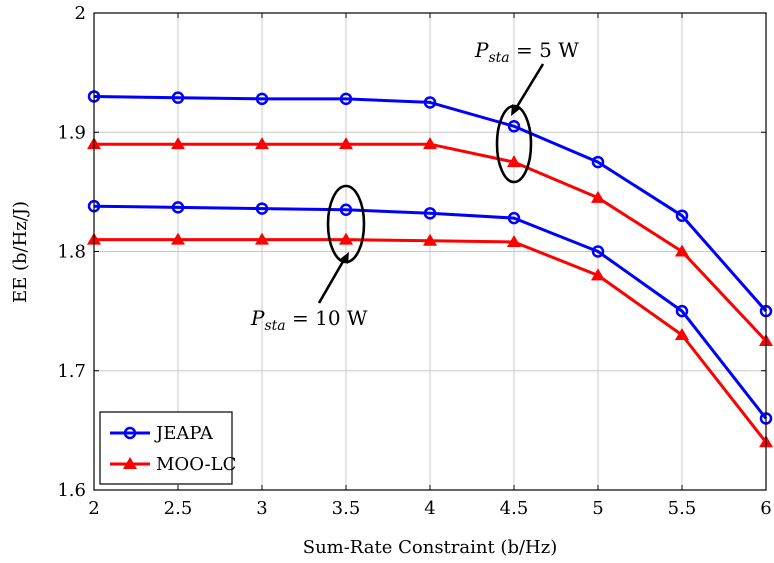 The width and height of the screenshot is (774, 563). Describe the element at coordinates (682, 508) in the screenshot. I see `x-tick-label: 5.5` at that location.